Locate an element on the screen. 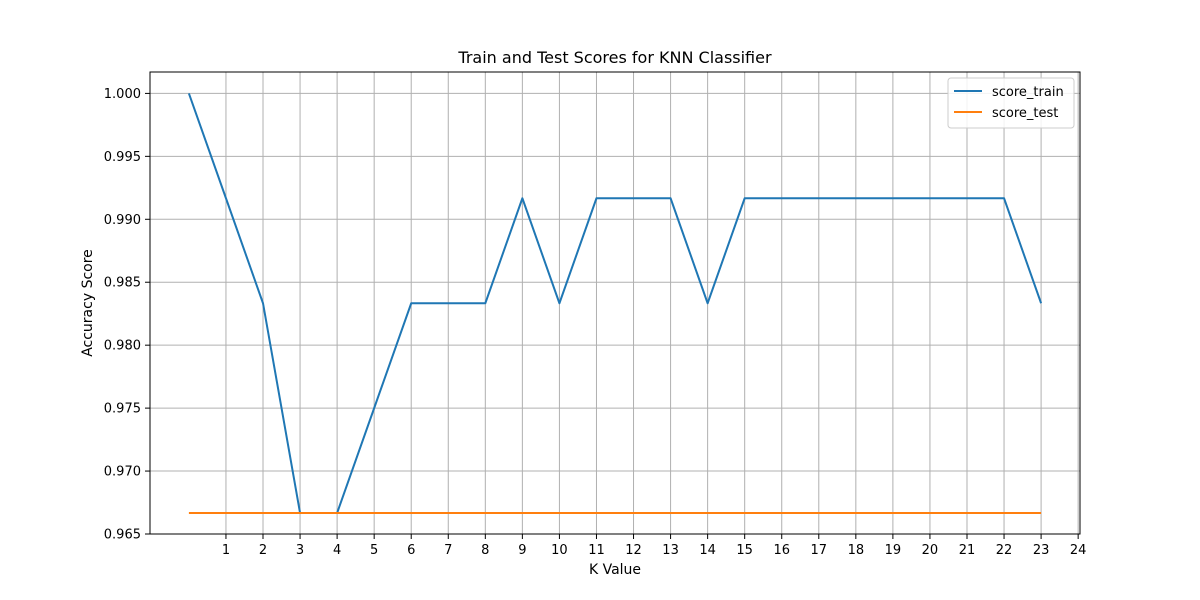 This screenshot has width=1200, height=600. y-axis-label: Accuracy Score is located at coordinates (88, 303).